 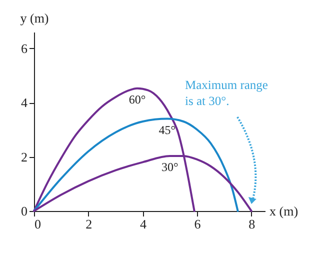 I want to click on series-label: 45°, so click(x=167, y=129).